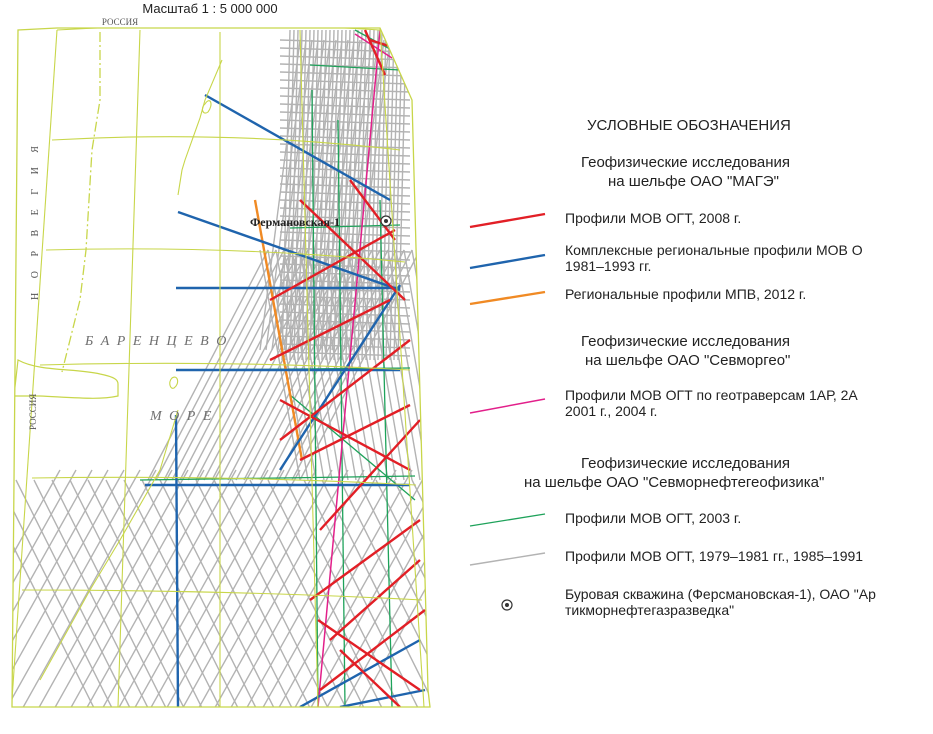  Describe the element at coordinates (35, 220) in the screenshot. I see `label-norway: Н О Р В Е Г И Я` at that location.